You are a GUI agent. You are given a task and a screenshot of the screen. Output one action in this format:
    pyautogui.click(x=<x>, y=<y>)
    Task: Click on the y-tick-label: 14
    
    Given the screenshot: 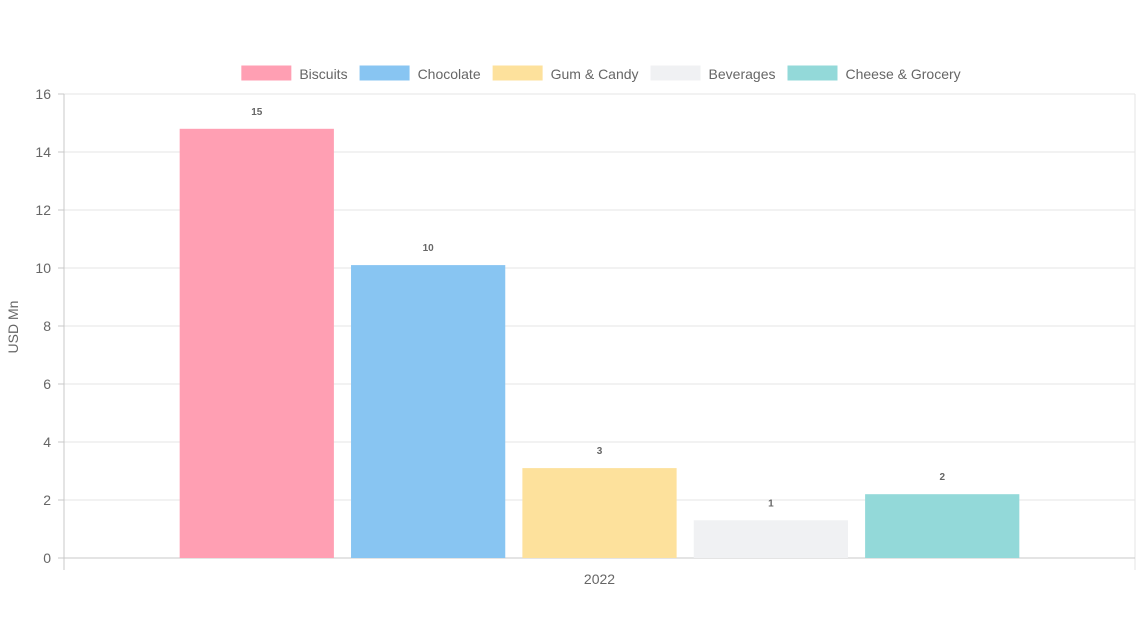 What is the action you would take?
    pyautogui.click(x=43, y=152)
    